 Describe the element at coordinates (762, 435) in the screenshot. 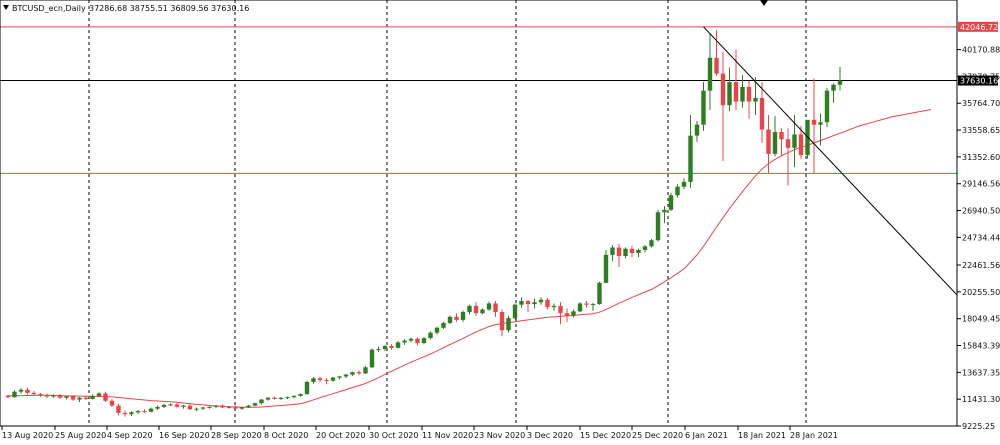

I see `x-tick-label: 18 Jan 2021` at that location.